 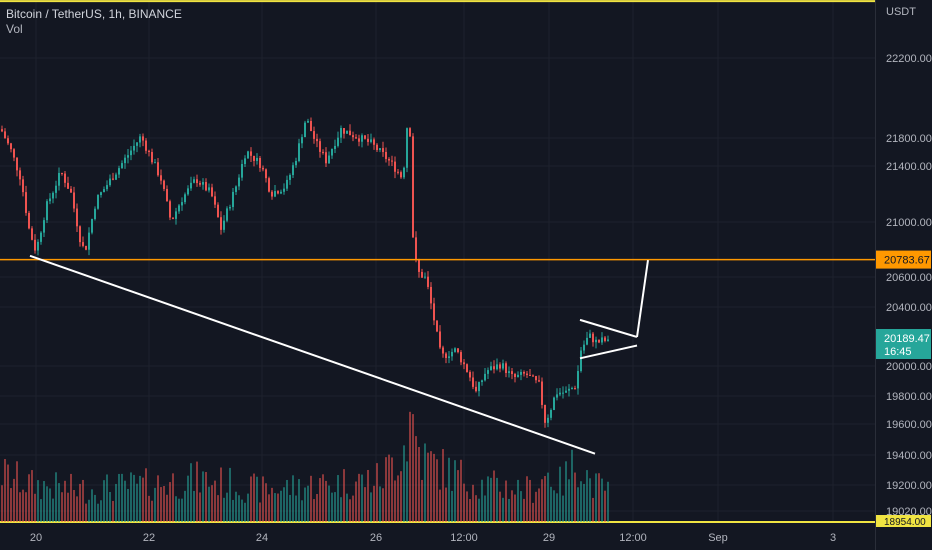 What do you see at coordinates (718, 538) in the screenshot?
I see `x-tick-label: Sep` at bounding box center [718, 538].